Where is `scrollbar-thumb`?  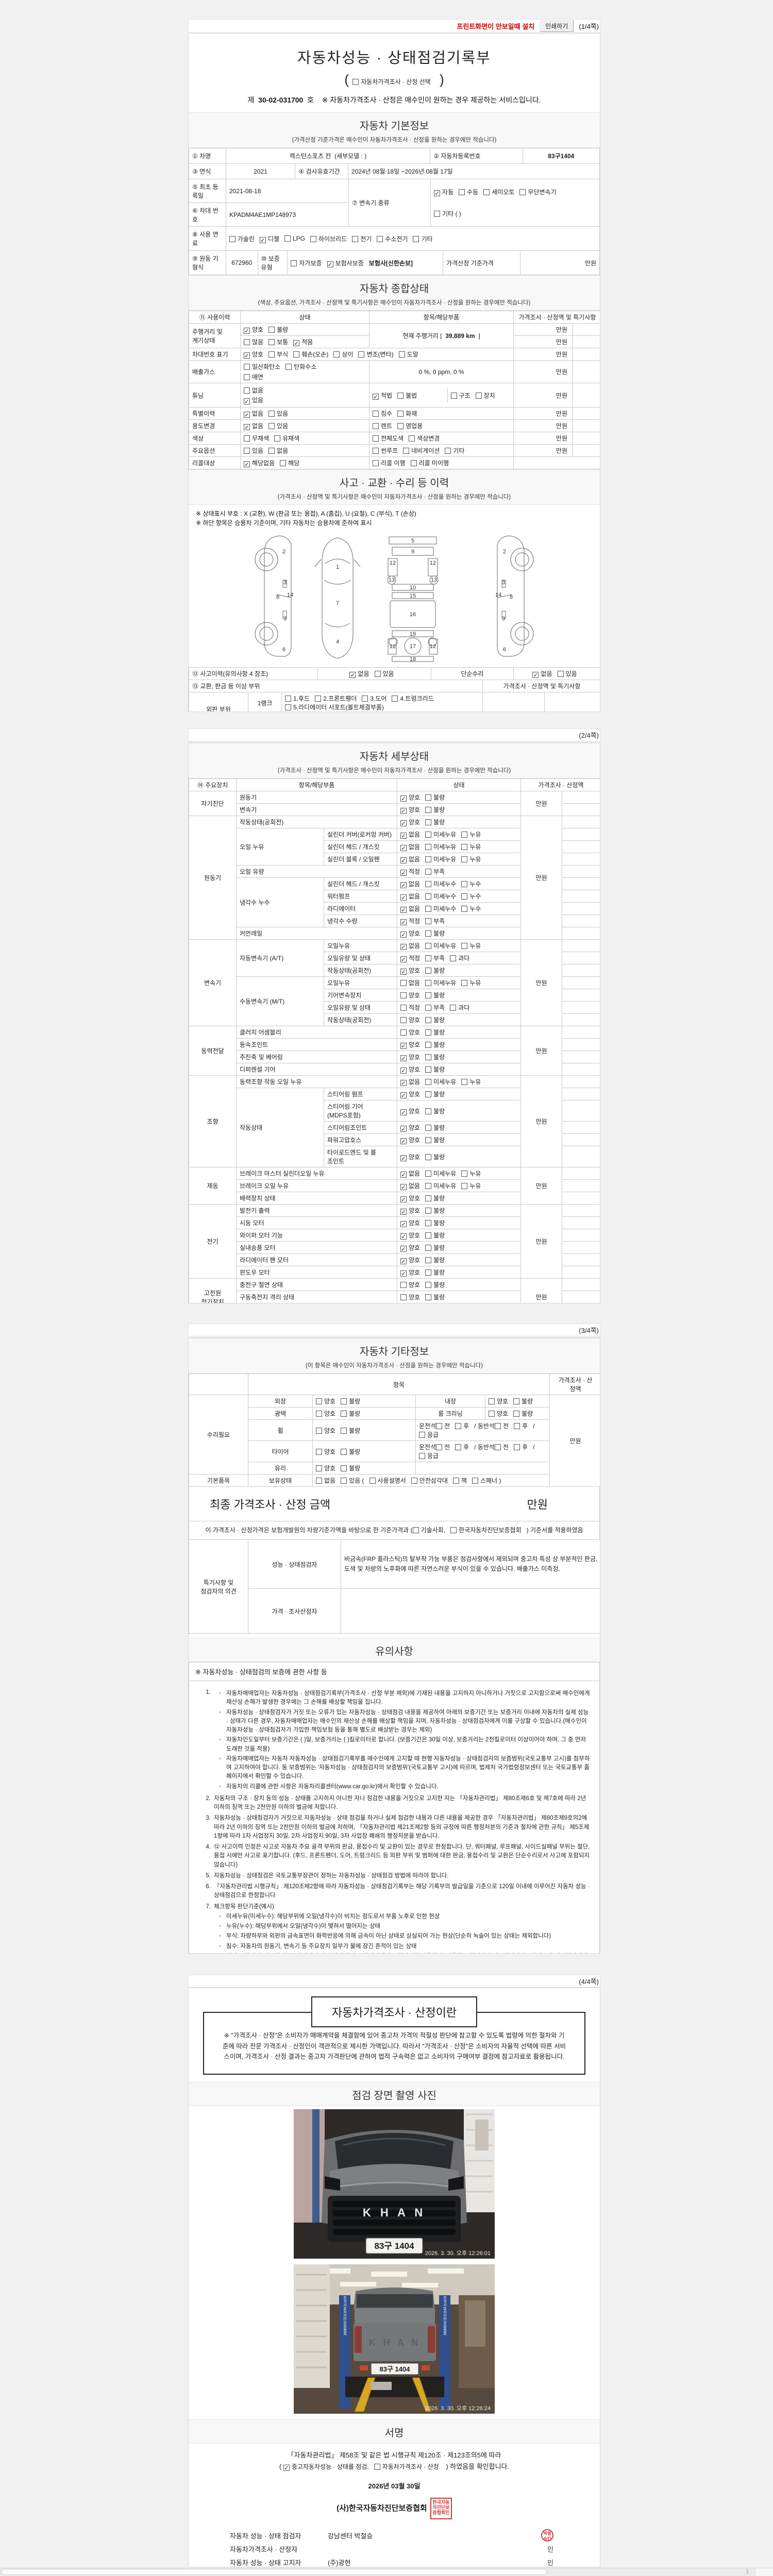 scrollbar-thumb is located at coordinates (274, 2572).